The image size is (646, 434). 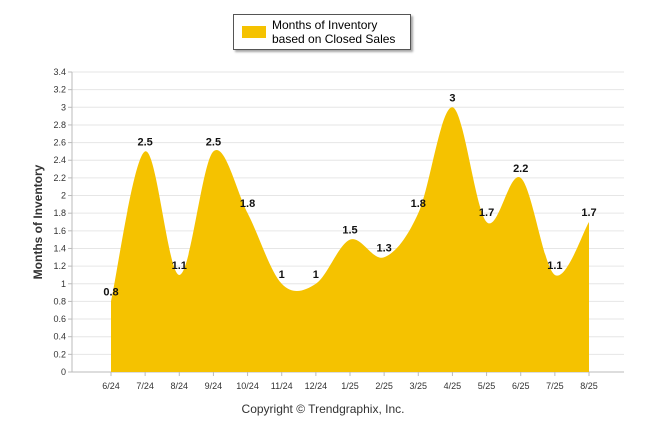 What do you see at coordinates (383, 248) in the screenshot?
I see `data-label: 1.3` at bounding box center [383, 248].